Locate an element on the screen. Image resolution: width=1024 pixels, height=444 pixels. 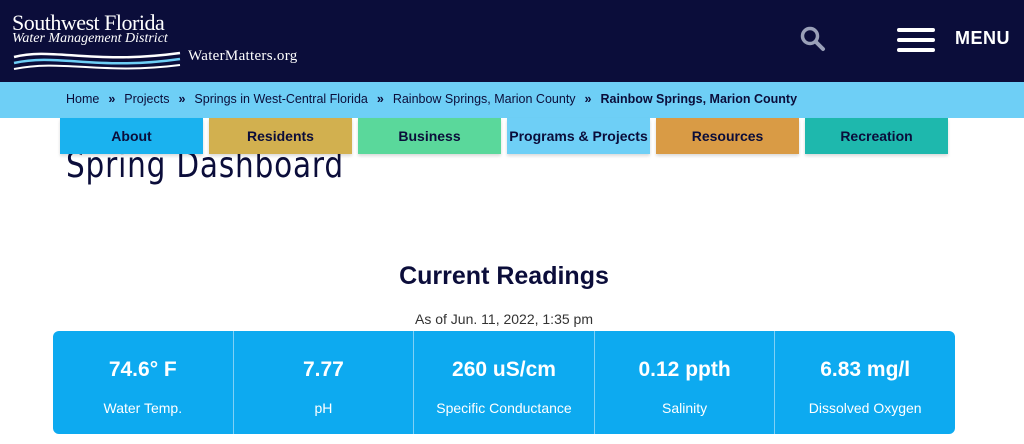
logo-title: Southwest Florida is located at coordinates (88, 22).